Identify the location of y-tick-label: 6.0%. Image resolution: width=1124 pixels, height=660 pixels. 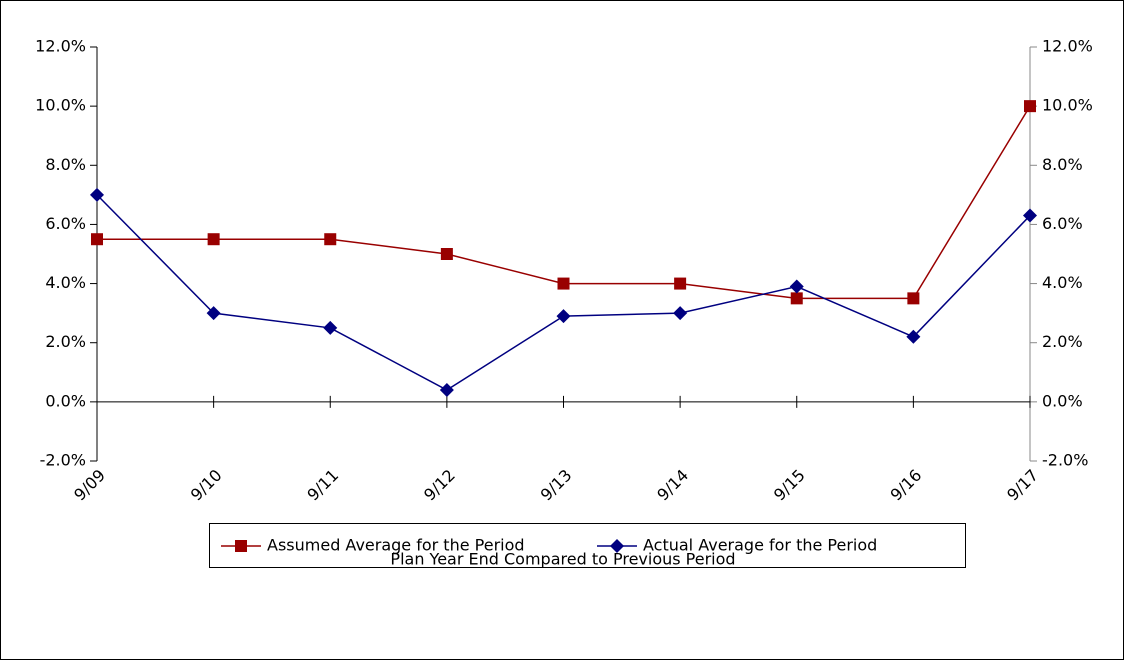
(65, 223).